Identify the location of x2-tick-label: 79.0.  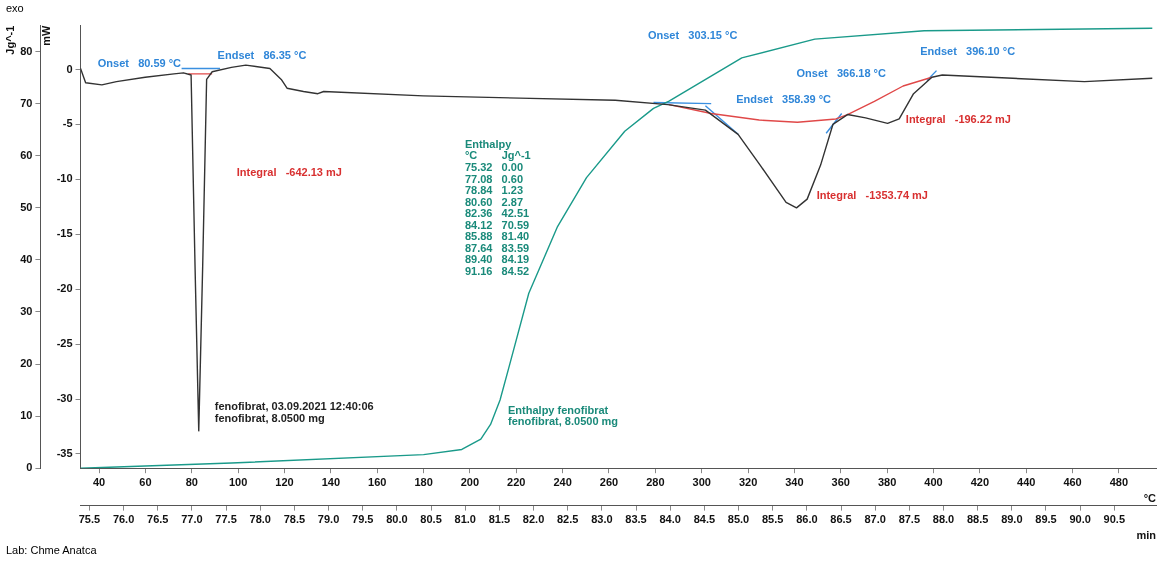
(328, 519).